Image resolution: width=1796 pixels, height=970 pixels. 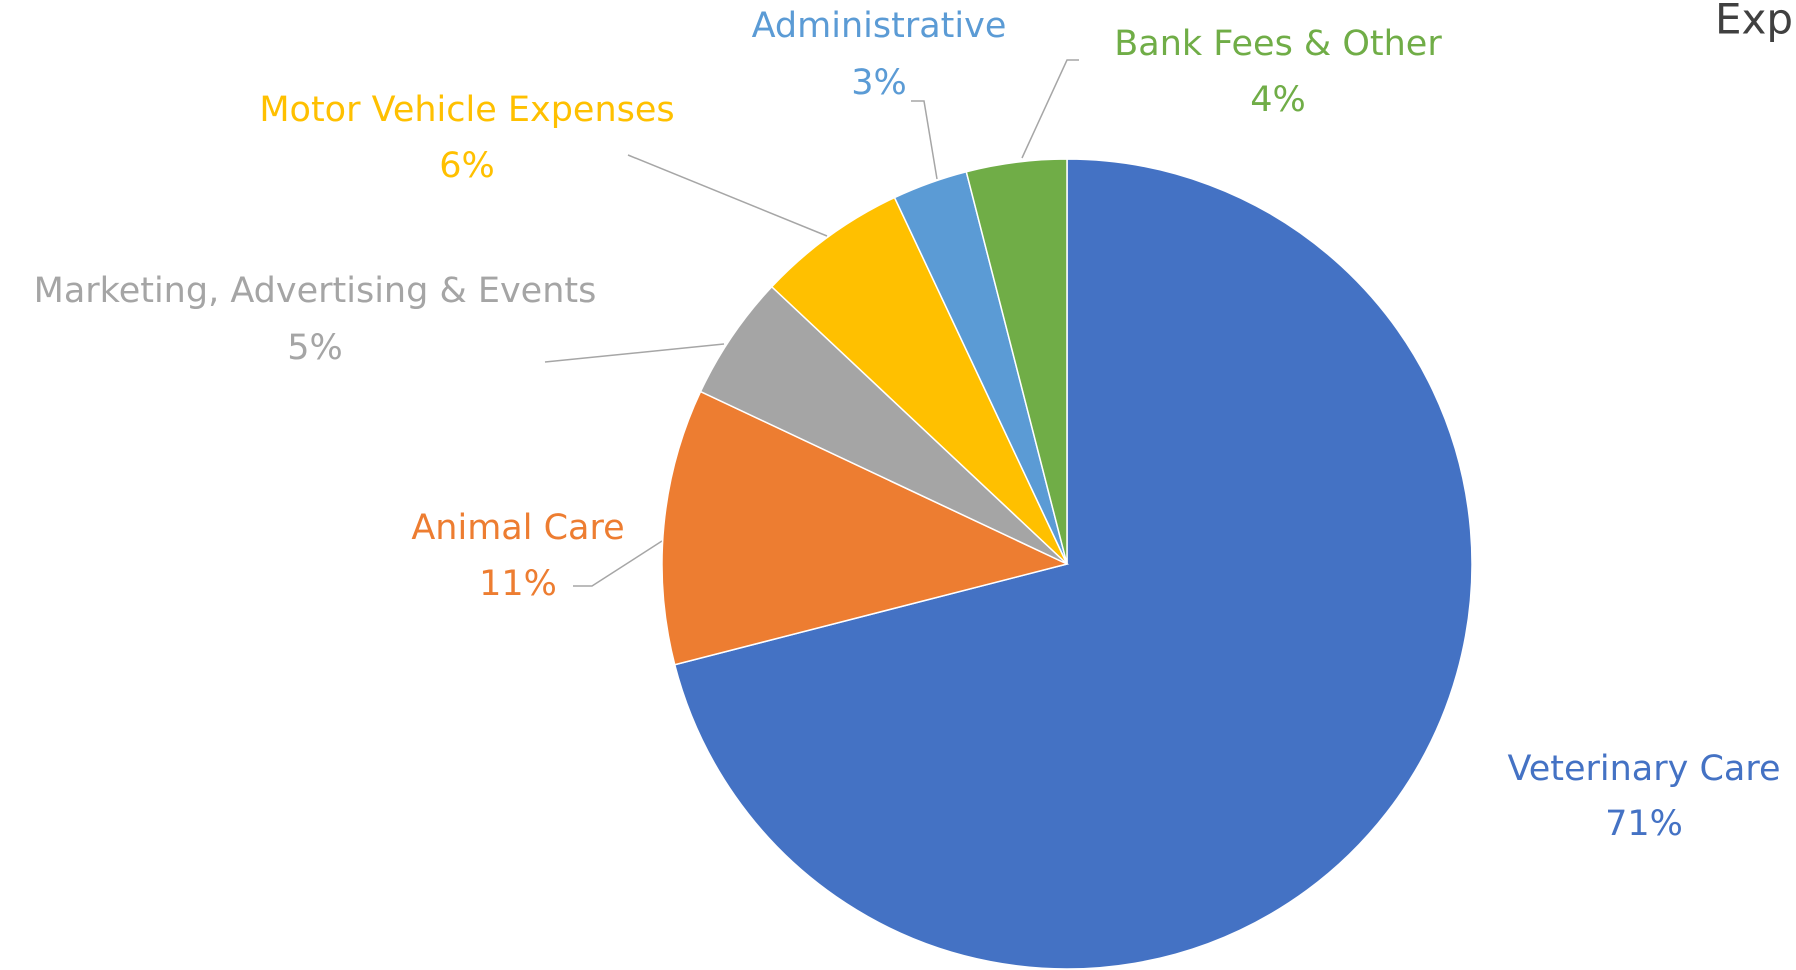 I want to click on chart-title: Exp, so click(x=1754, y=22).